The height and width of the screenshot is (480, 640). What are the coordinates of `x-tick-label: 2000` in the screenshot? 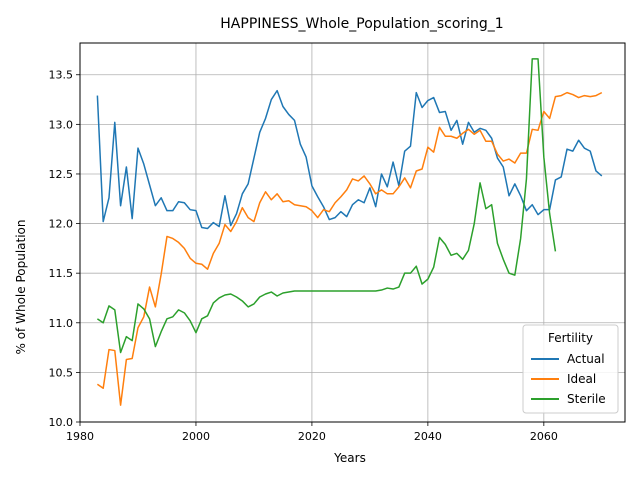 It's located at (196, 436).